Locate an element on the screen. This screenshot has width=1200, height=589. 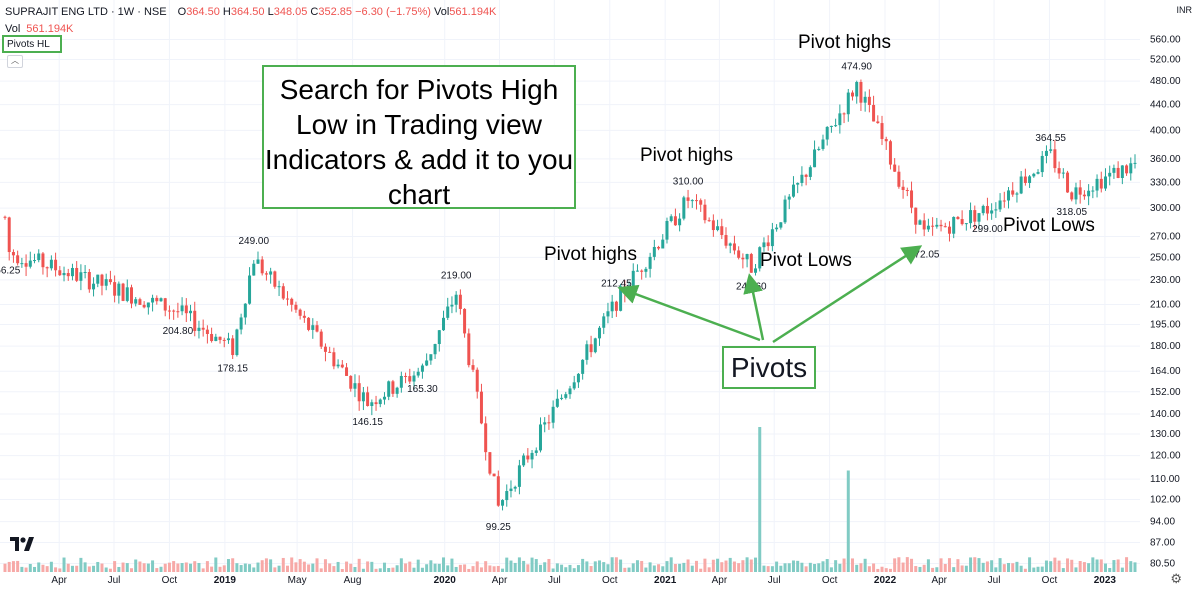
time-tick-label: Oct is located at coordinates (170, 580).